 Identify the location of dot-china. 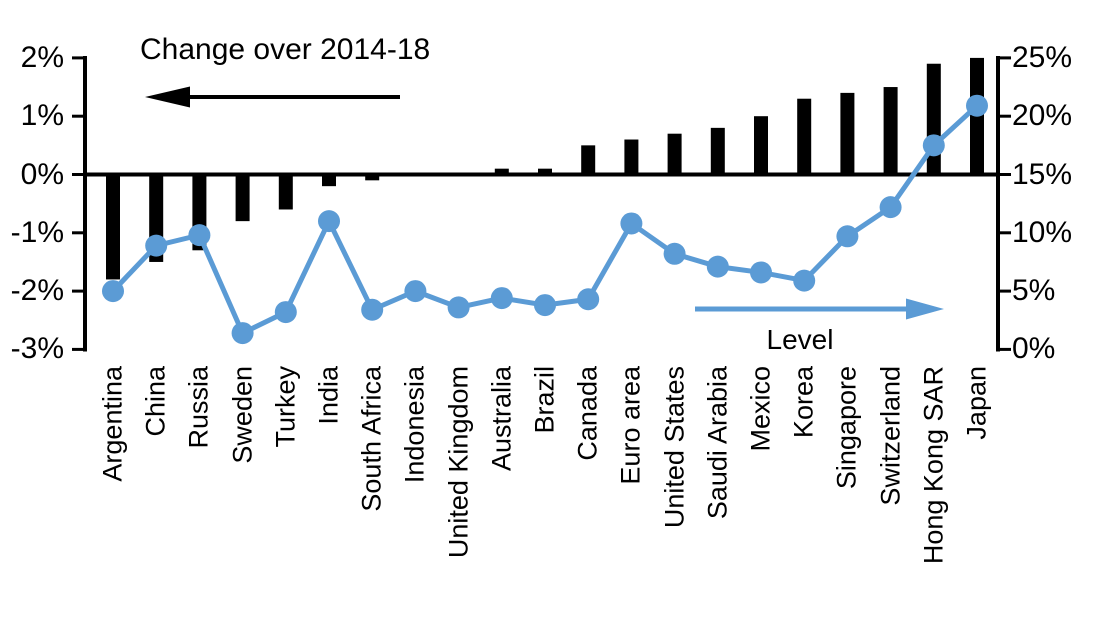
(156, 245).